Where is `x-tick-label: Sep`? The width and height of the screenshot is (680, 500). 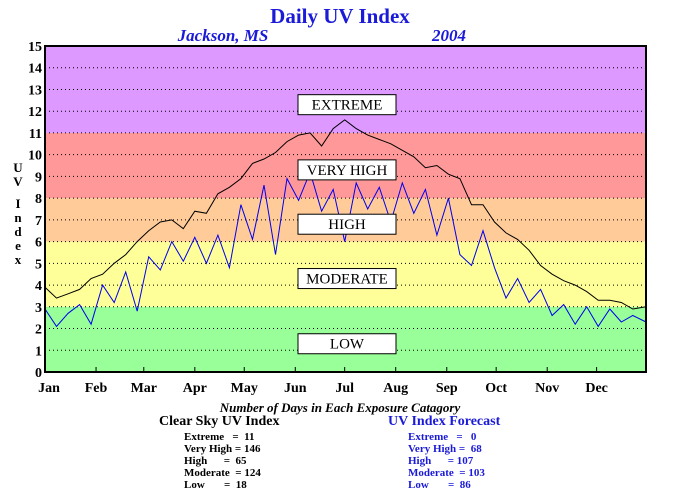
x-tick-label: Sep is located at coordinates (447, 388).